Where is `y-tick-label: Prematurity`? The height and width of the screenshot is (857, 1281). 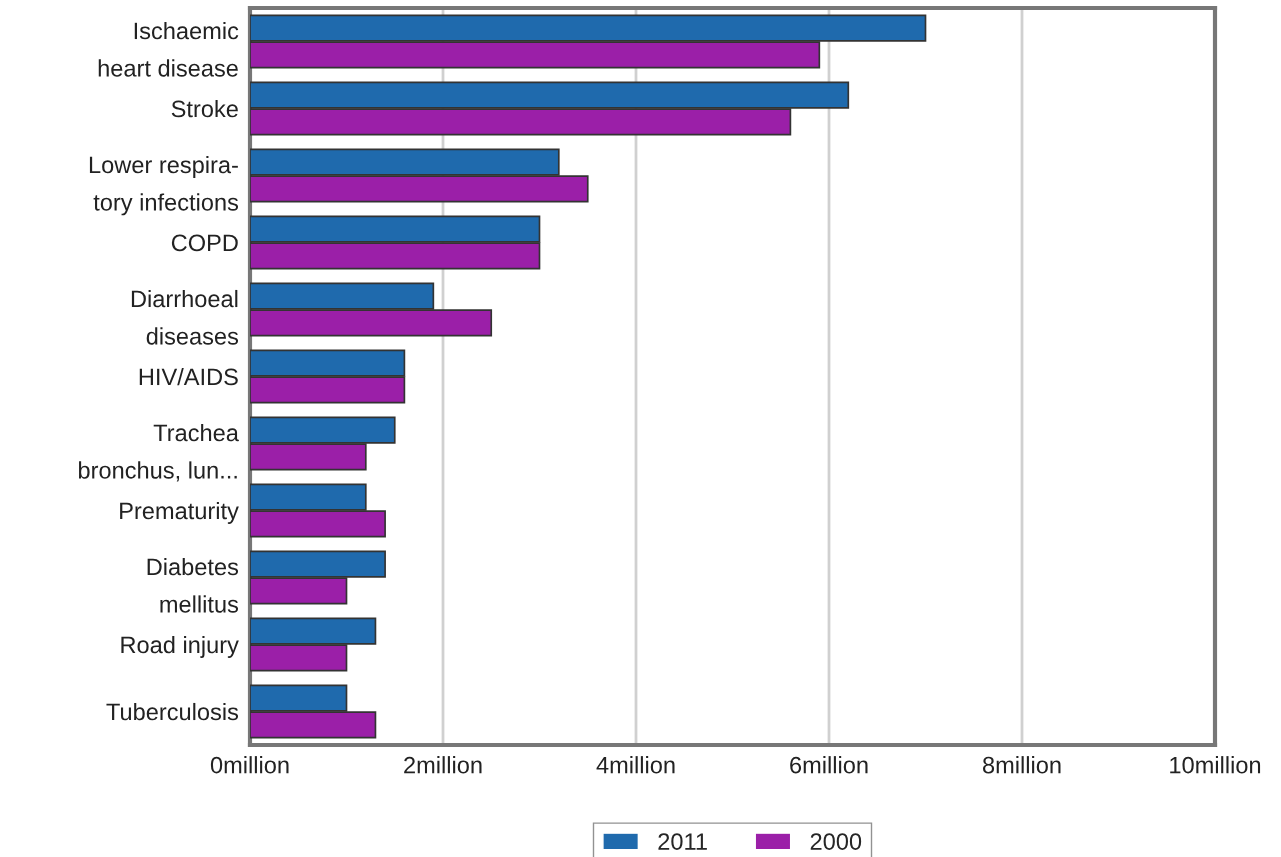
y-tick-label: Prematurity is located at coordinates (179, 512).